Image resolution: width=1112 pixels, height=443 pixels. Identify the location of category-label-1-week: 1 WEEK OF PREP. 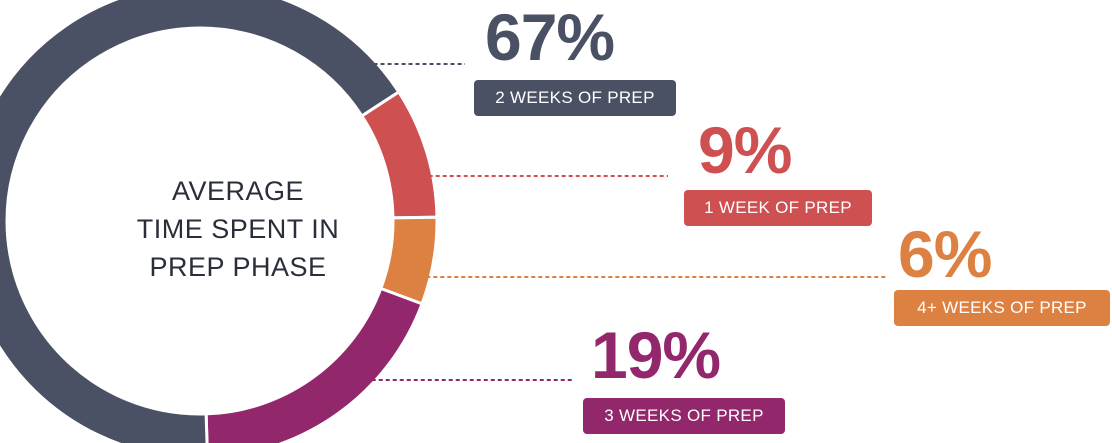
(778, 208).